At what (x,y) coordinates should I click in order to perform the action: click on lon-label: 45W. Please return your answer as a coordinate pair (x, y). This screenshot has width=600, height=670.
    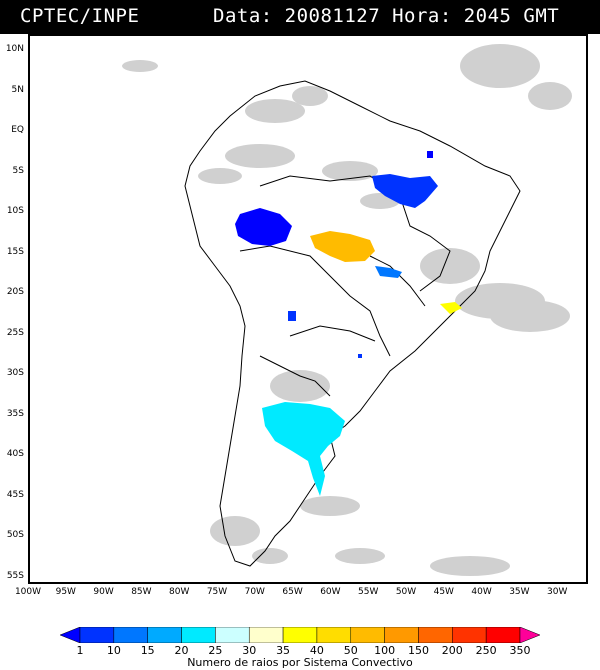
    Looking at the image, I should click on (443, 592).